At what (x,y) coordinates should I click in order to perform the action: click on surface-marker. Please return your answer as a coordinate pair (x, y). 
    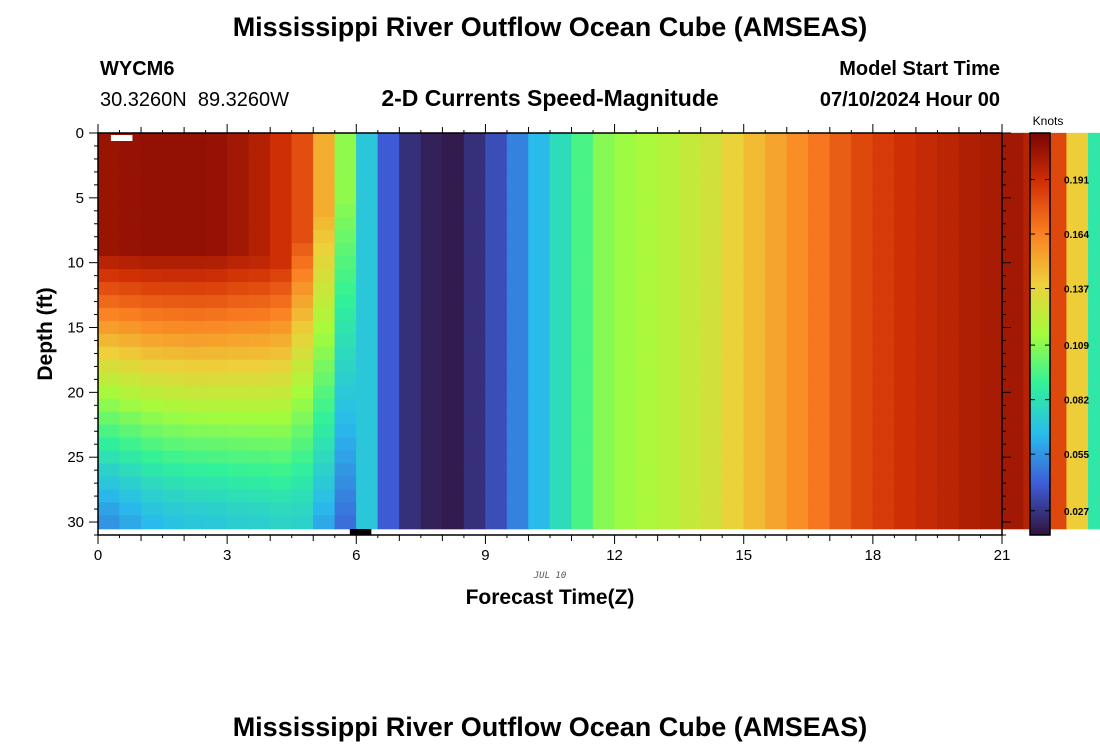
    Looking at the image, I should click on (121, 138).